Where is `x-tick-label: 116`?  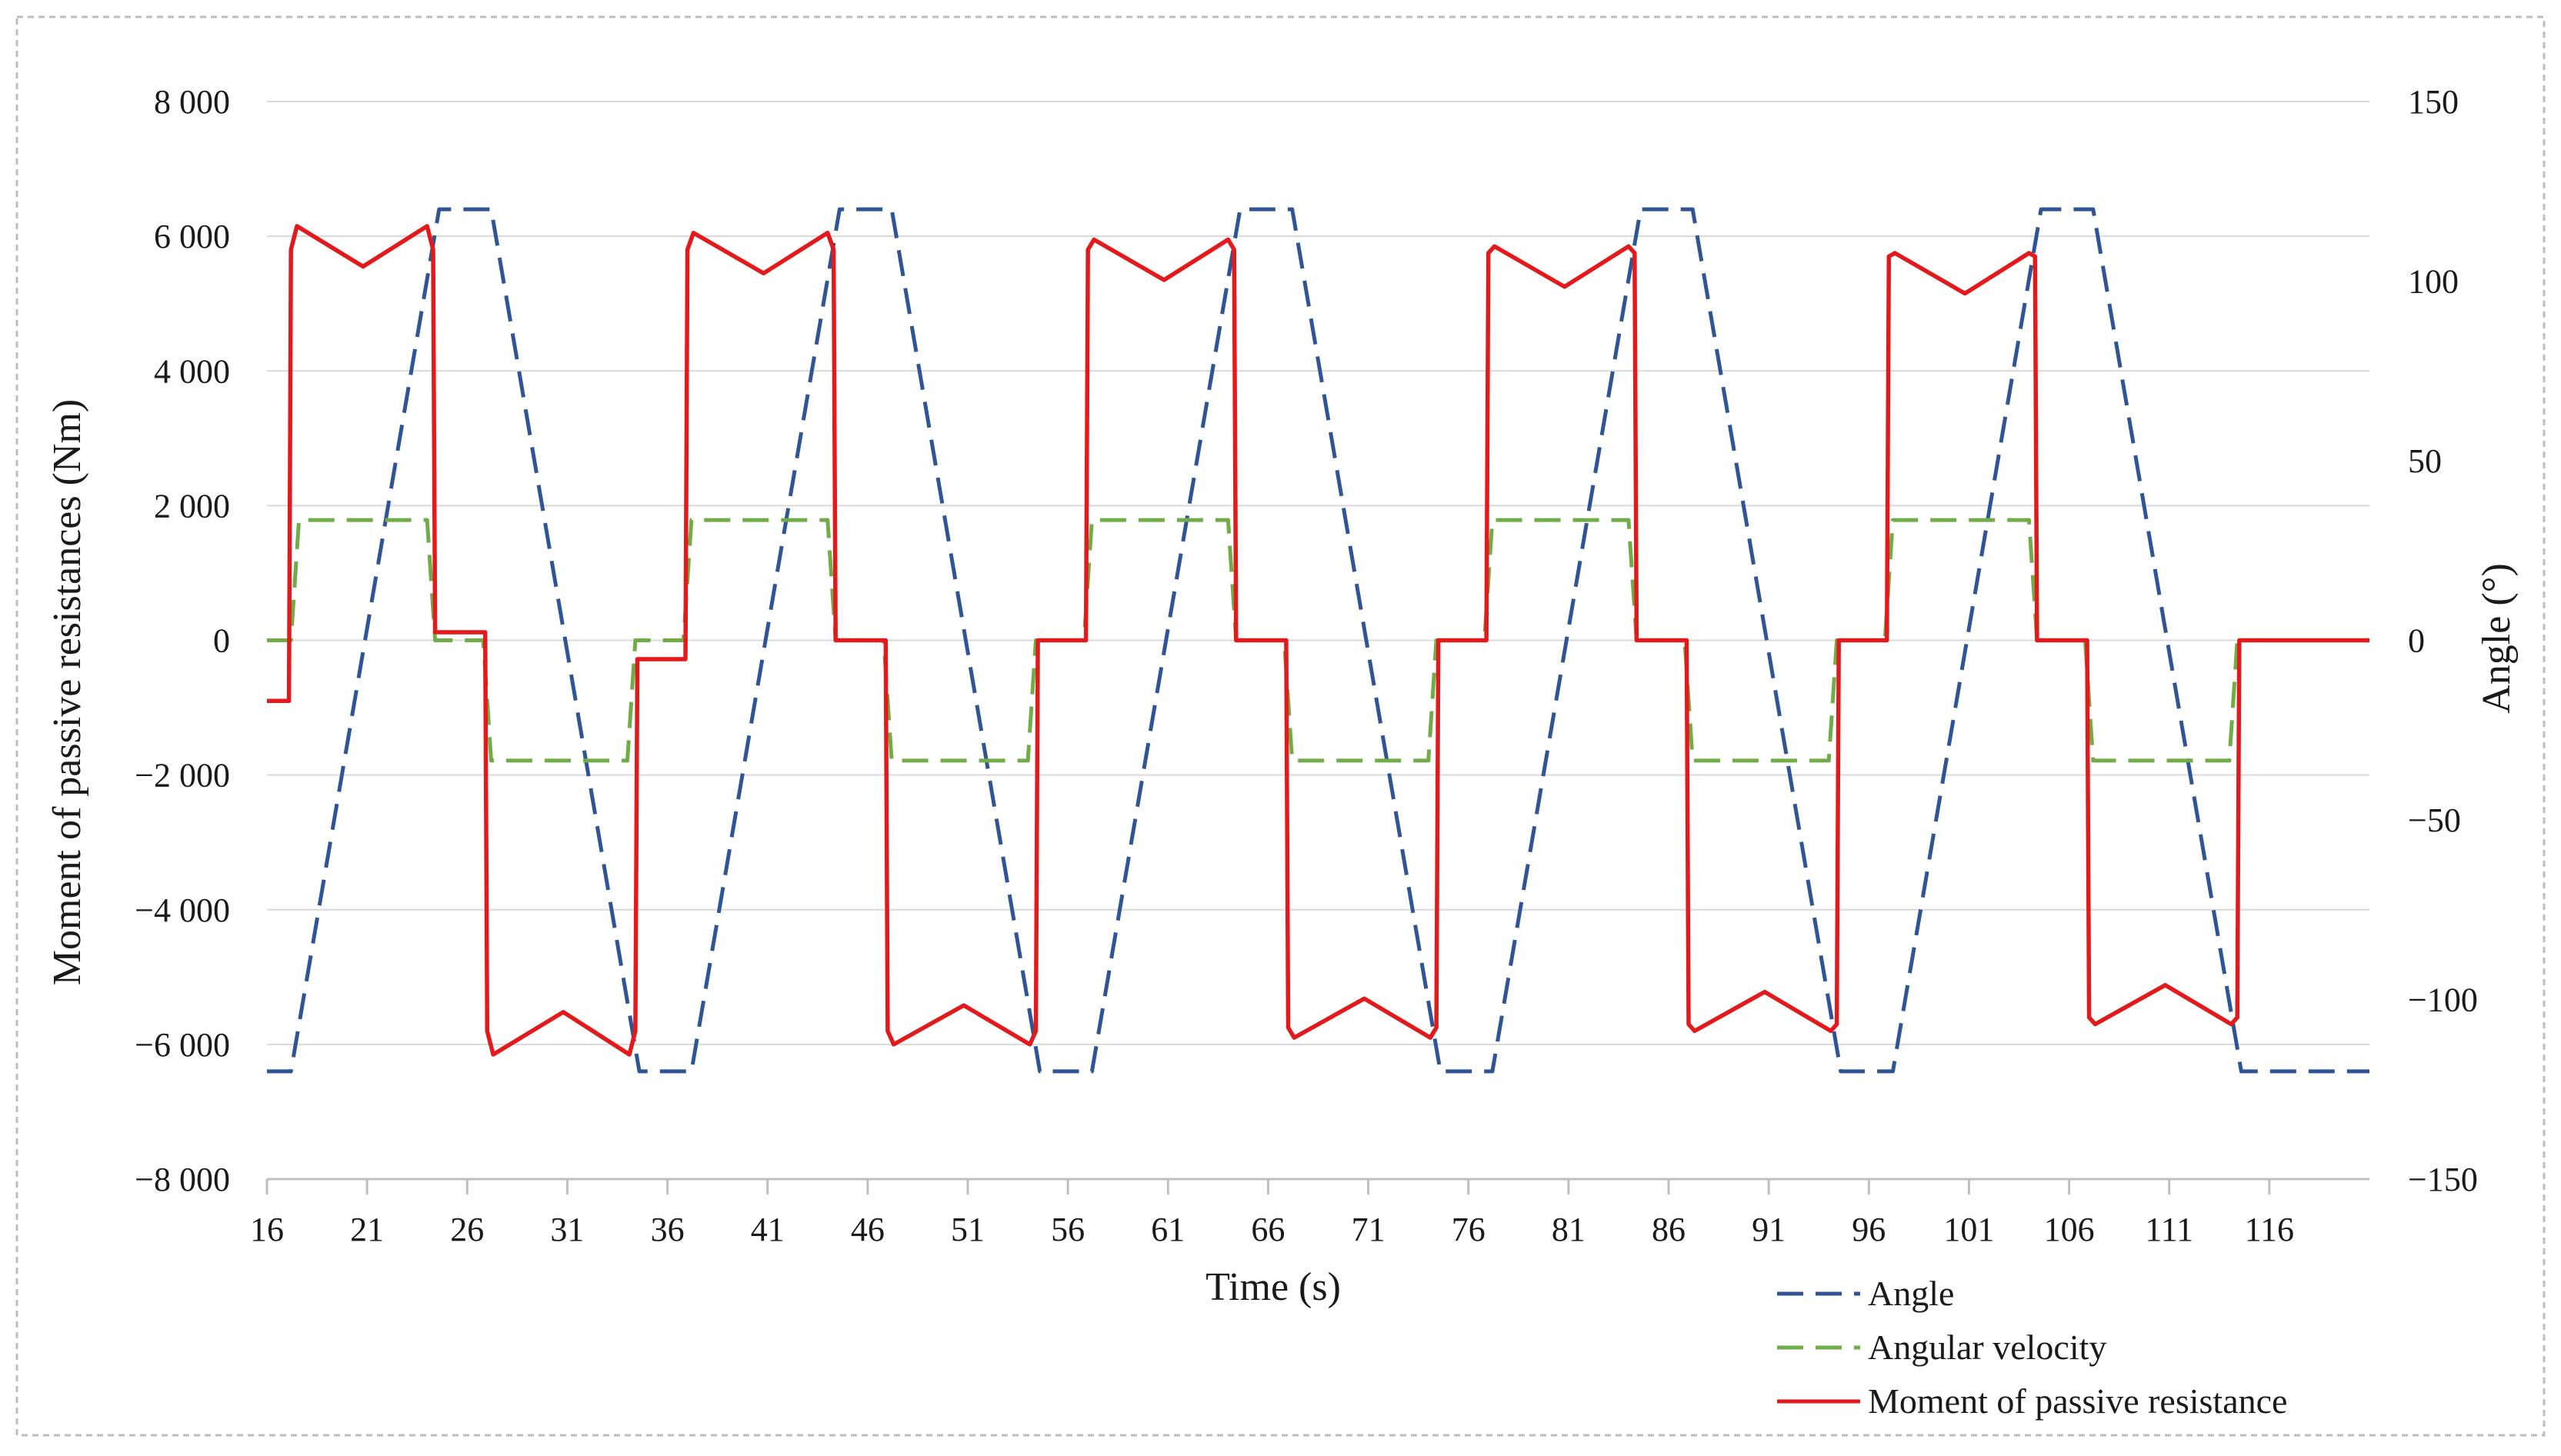
x-tick-label: 116 is located at coordinates (2269, 1229).